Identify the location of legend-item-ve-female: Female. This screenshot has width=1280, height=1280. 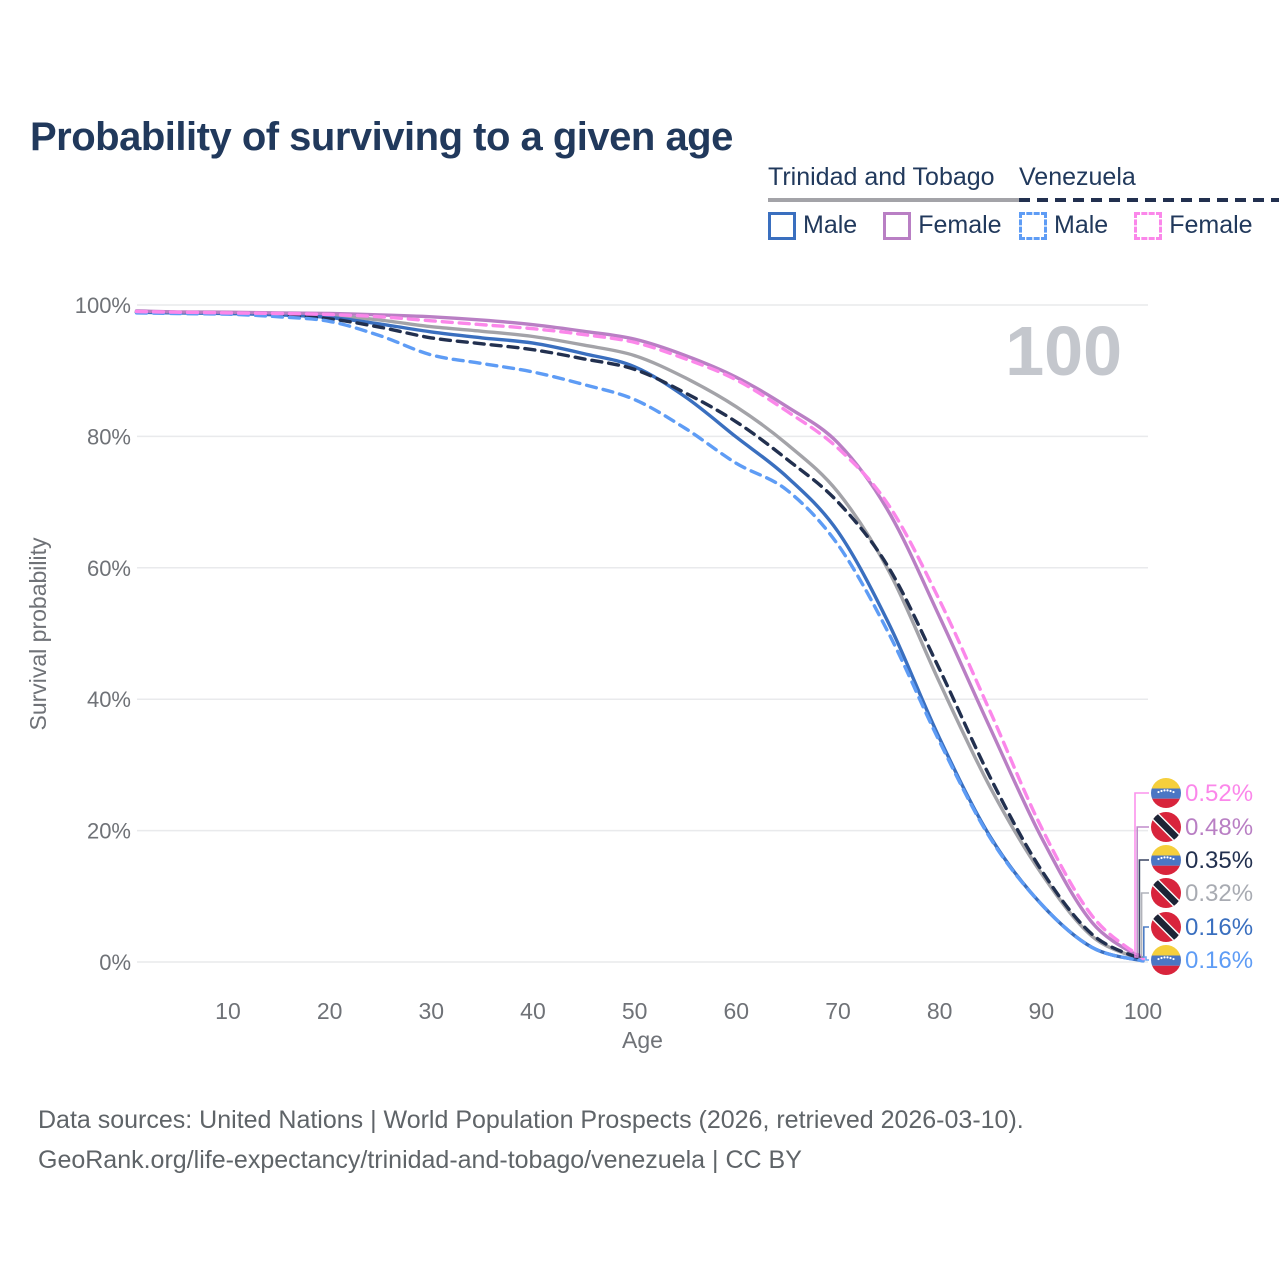
(1193, 225).